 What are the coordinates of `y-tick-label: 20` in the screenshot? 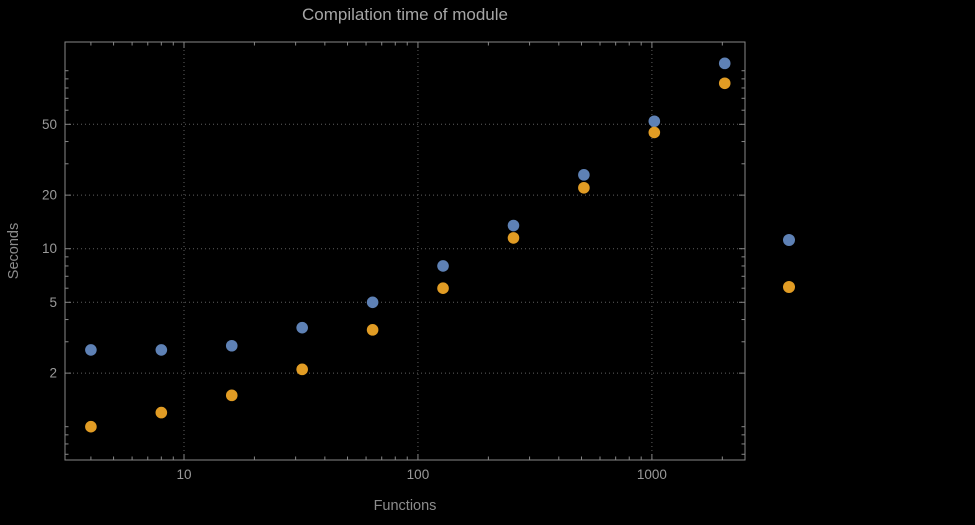 It's located at (49, 195).